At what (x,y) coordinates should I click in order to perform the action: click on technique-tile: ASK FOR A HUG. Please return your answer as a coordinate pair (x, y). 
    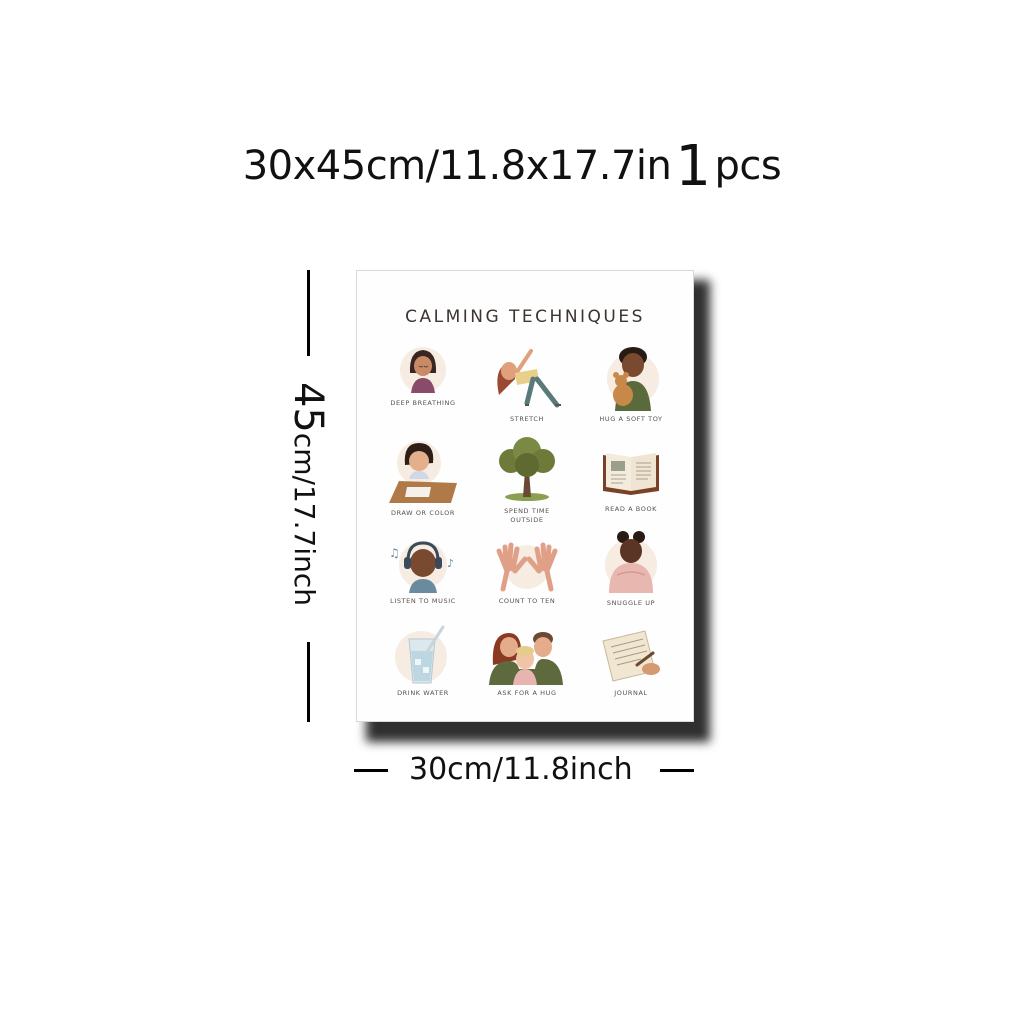
    Looking at the image, I should click on (527, 661).